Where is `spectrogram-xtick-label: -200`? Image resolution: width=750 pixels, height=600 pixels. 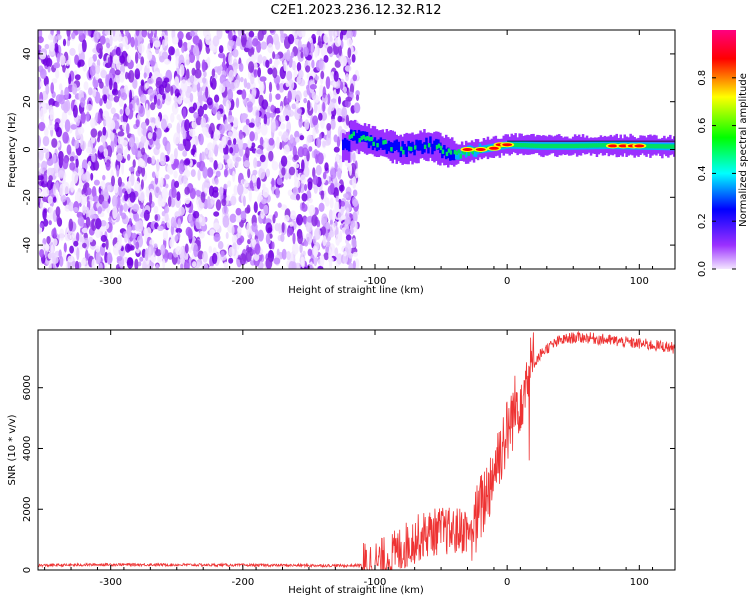
spectrogram-xtick-label: -200 is located at coordinates (242, 281).